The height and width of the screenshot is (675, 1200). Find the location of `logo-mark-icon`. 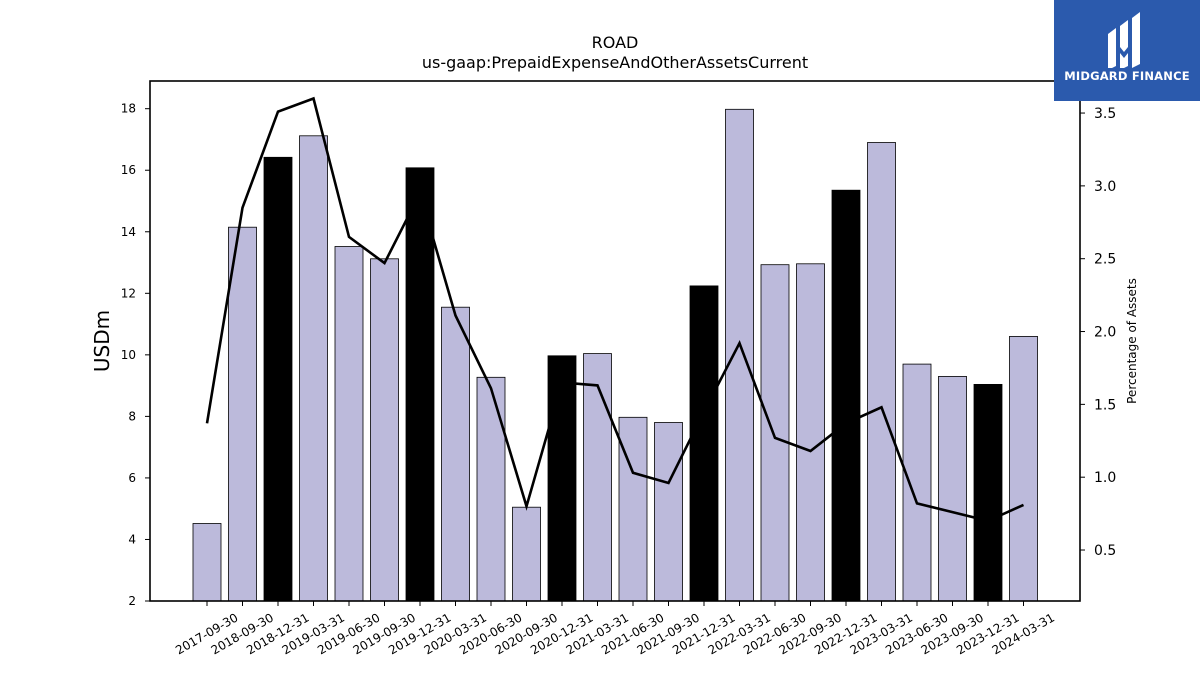

logo-mark-icon is located at coordinates (1124, 40).